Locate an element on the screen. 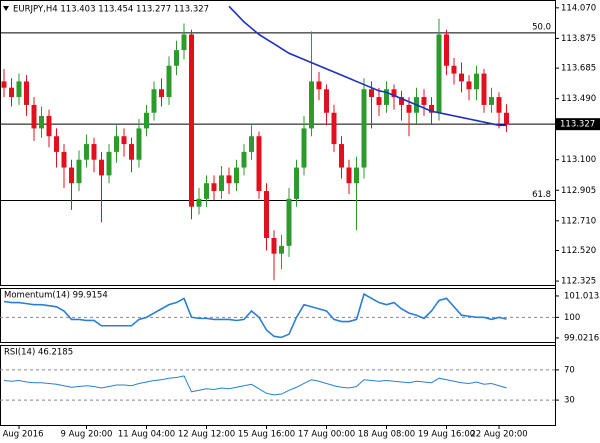 Image resolution: width=600 pixels, height=443 pixels. x-tick-label: 12 Aug 12:00 is located at coordinates (206, 435).